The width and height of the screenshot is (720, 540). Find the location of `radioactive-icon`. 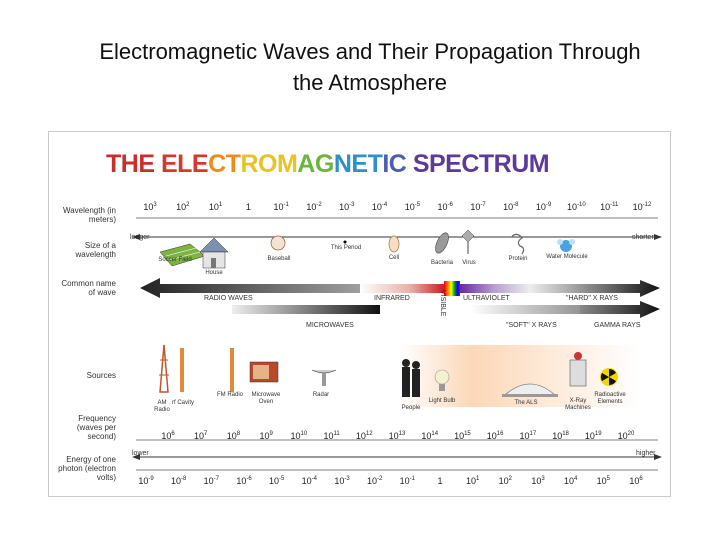

radioactive-icon is located at coordinates (609, 377).